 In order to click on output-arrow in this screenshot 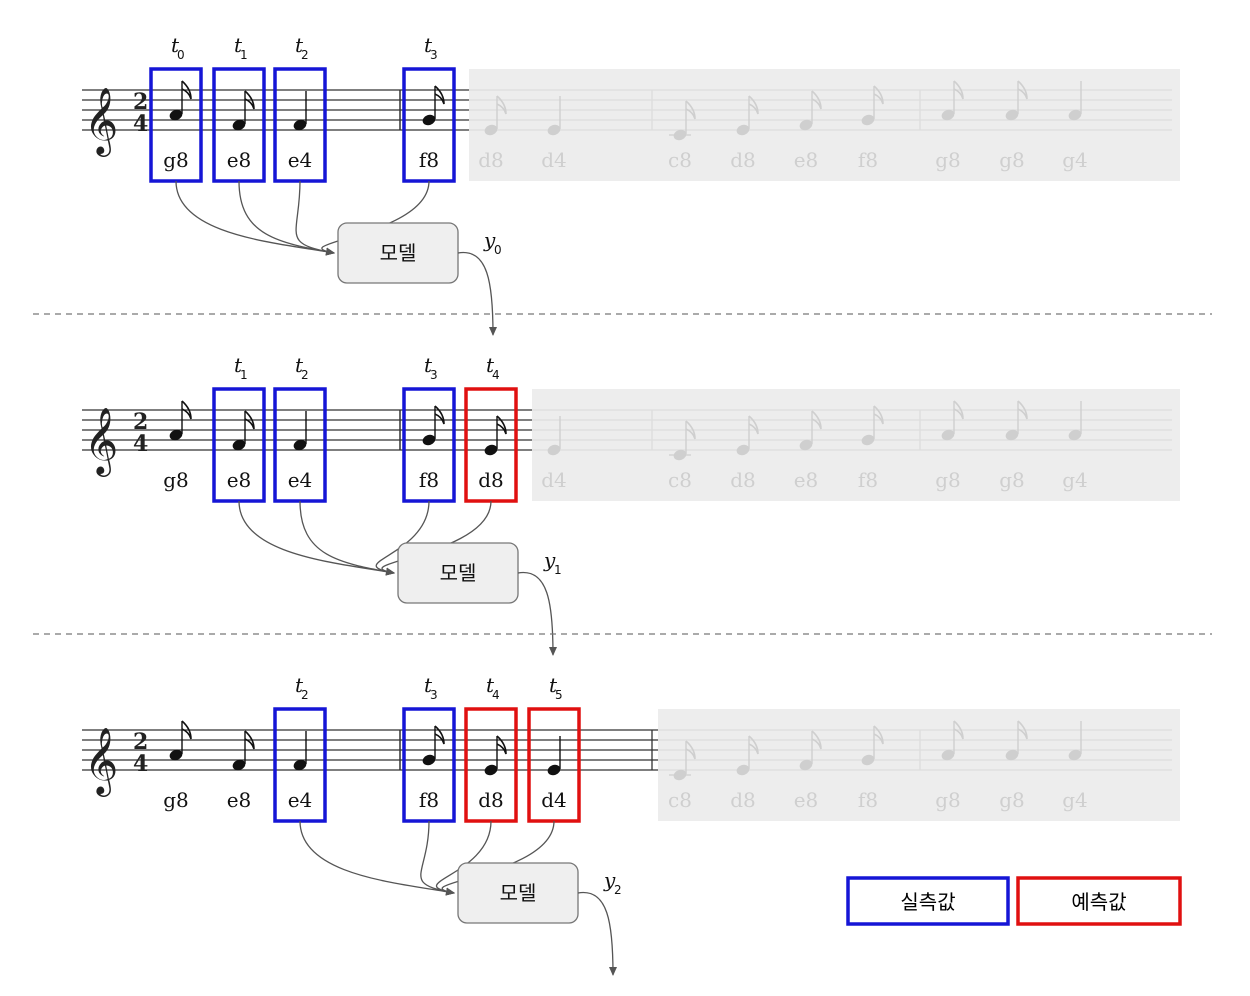, I will do `click(597, 933)`.